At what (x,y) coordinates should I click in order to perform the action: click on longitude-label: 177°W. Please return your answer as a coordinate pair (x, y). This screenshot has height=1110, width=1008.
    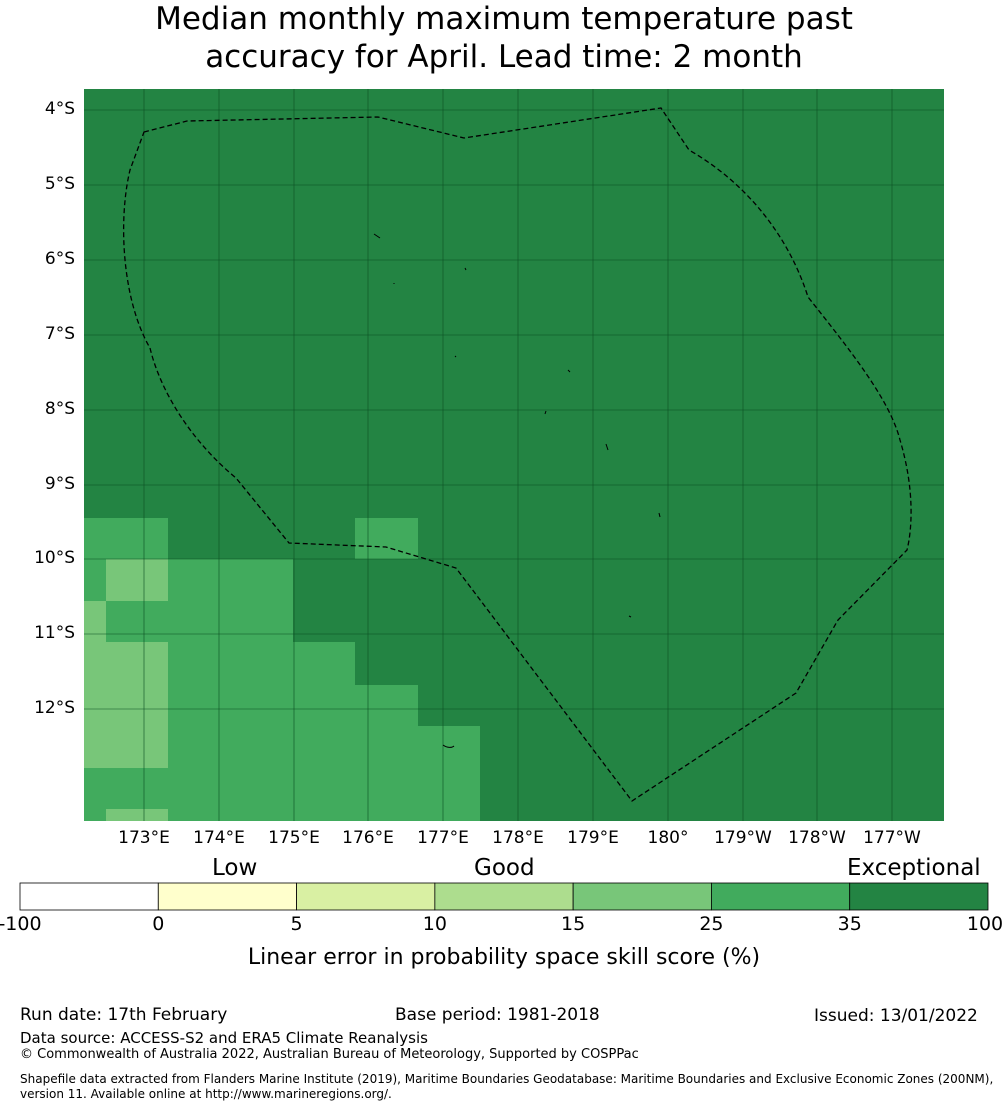
    Looking at the image, I should click on (892, 838).